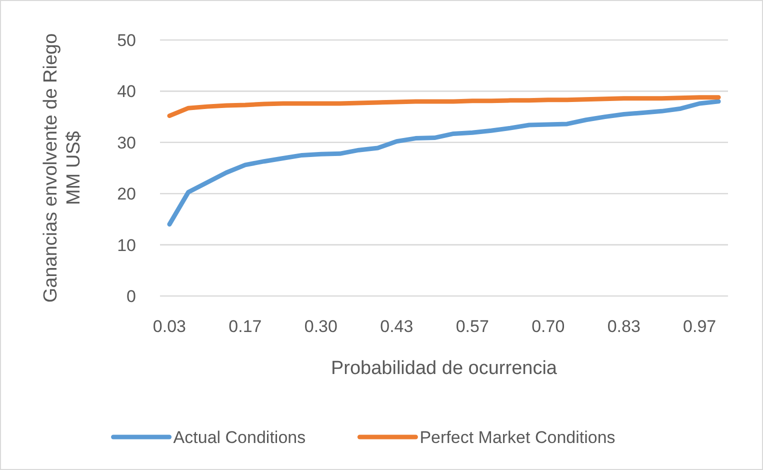 The width and height of the screenshot is (763, 470). Describe the element at coordinates (699, 326) in the screenshot. I see `x-tick-label: 0.97` at that location.